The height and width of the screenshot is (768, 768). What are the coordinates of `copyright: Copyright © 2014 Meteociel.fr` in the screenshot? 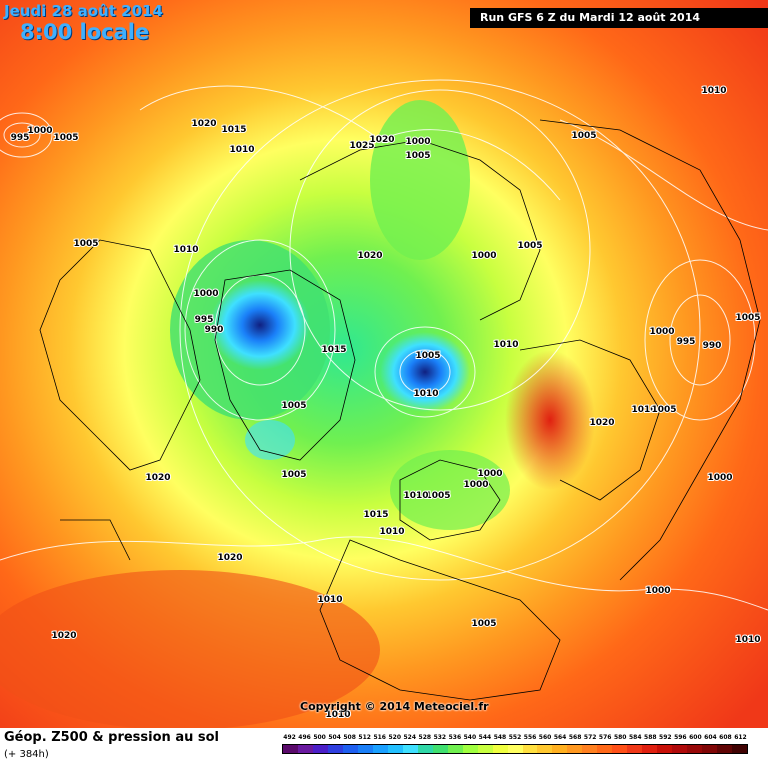 It's located at (394, 706).